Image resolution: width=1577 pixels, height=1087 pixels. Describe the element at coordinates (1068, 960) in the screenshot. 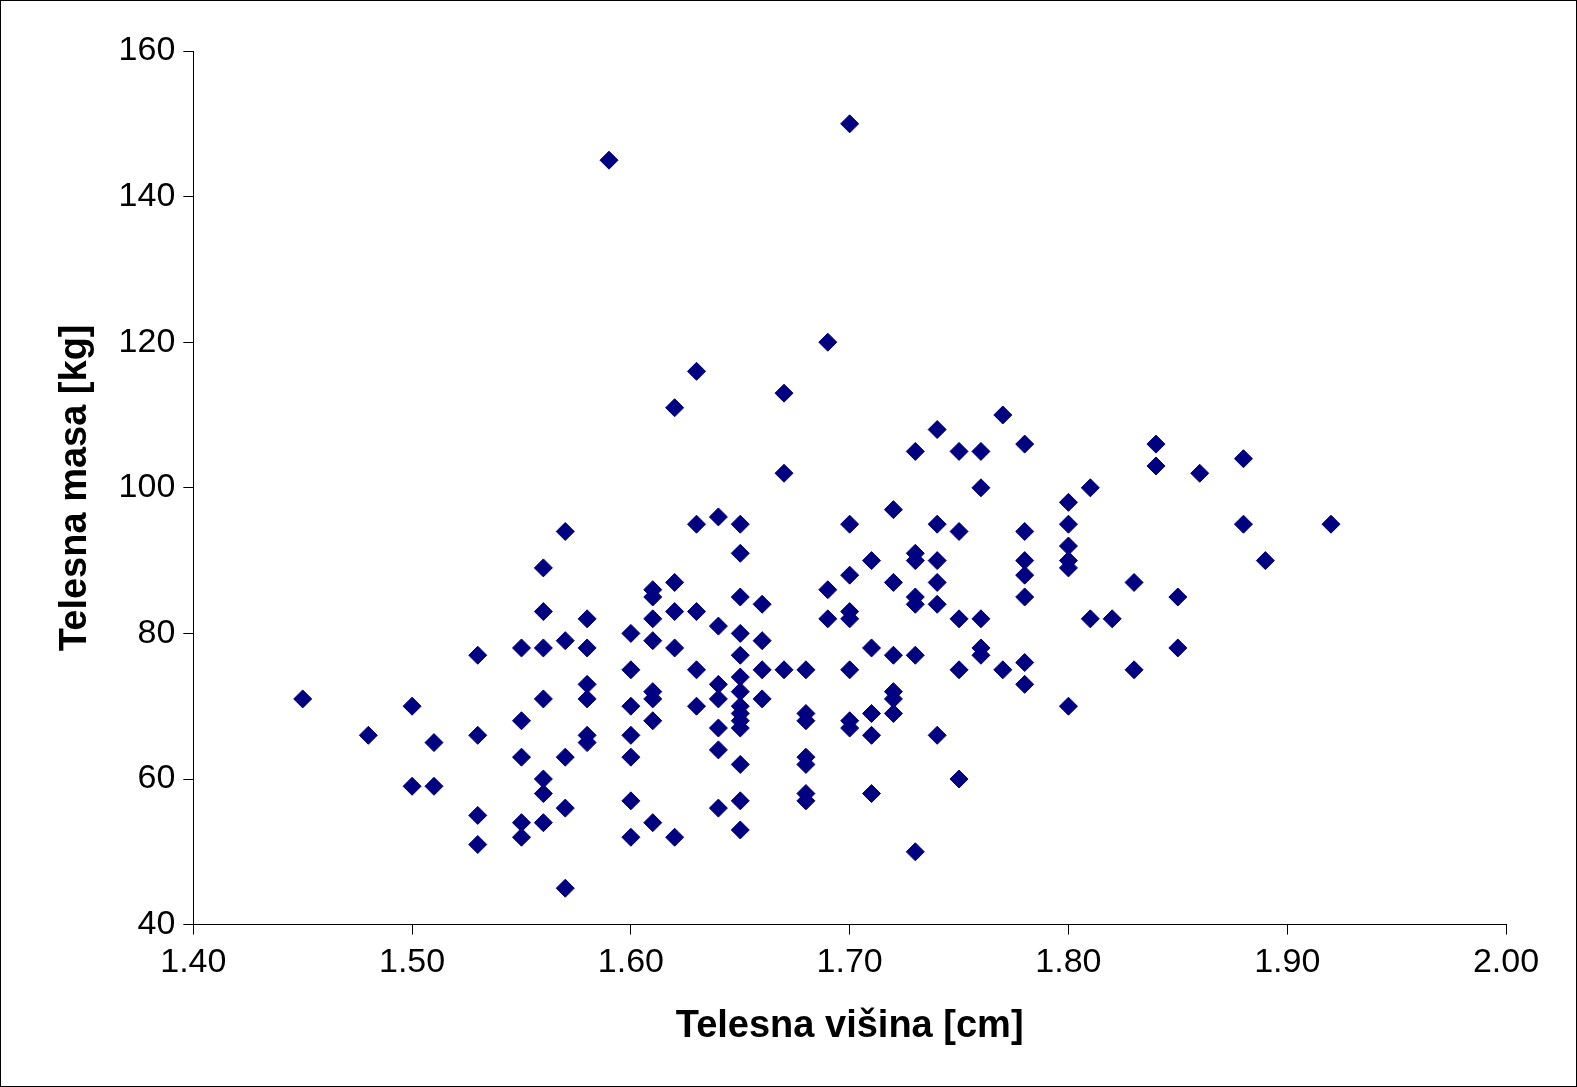

I see `x-tick-label: 1.80` at that location.